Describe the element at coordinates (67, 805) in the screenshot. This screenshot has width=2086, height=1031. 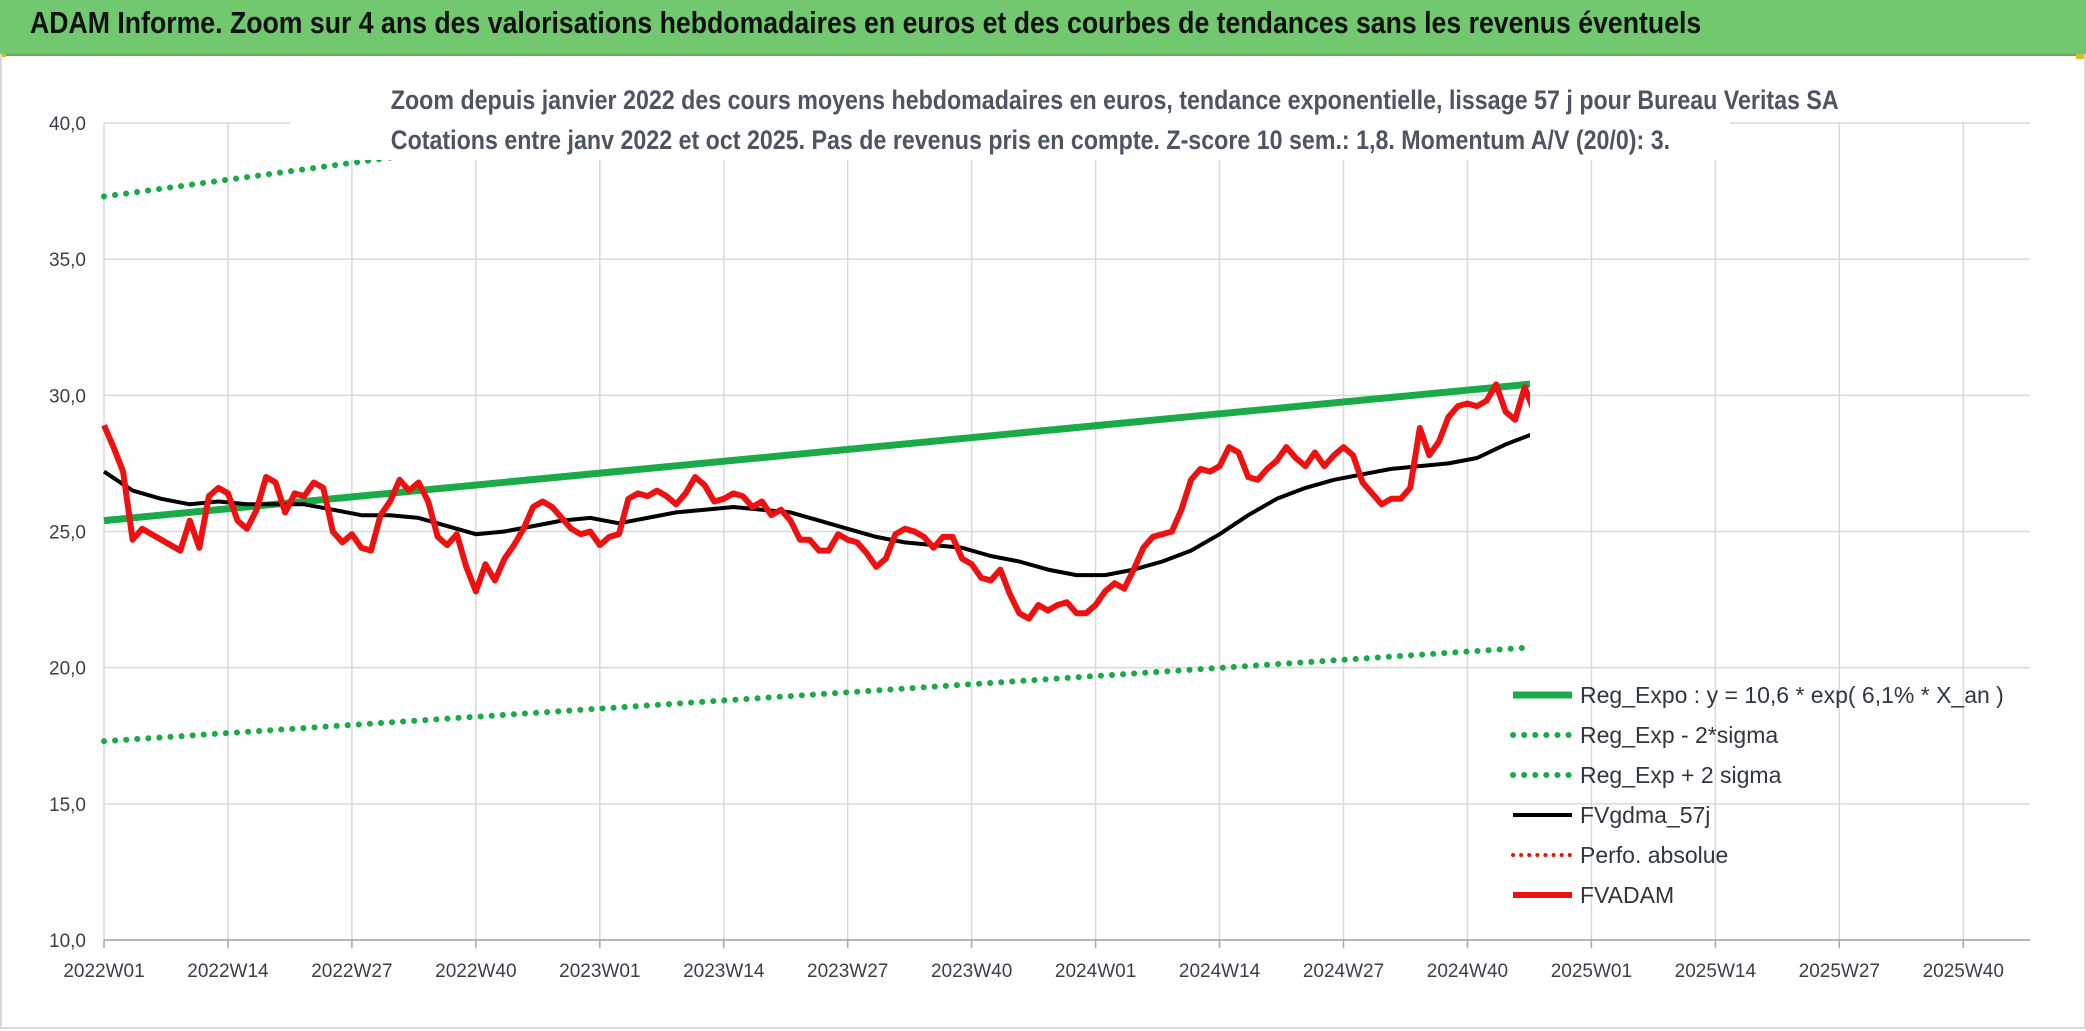
I see `y-tick-label: 15,0` at that location.